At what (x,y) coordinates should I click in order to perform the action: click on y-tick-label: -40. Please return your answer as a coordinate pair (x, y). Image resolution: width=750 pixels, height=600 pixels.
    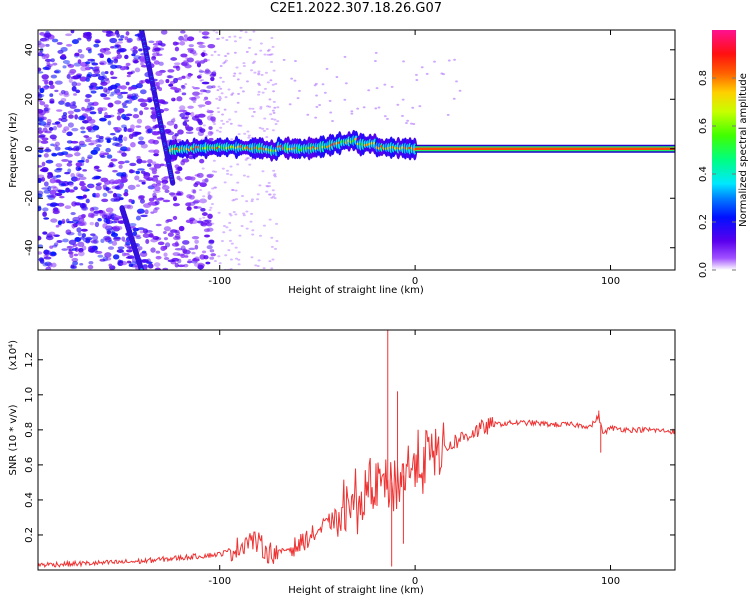
    Looking at the image, I should click on (29, 248).